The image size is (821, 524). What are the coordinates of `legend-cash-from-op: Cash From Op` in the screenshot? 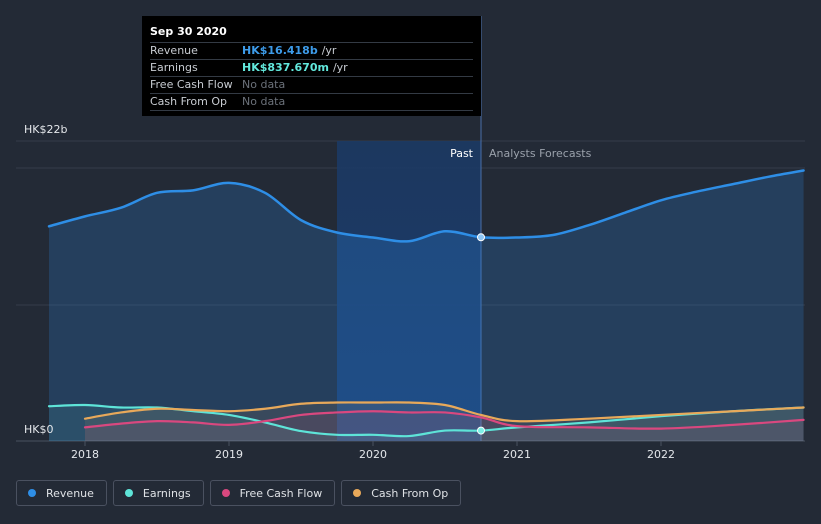 It's located at (401, 493).